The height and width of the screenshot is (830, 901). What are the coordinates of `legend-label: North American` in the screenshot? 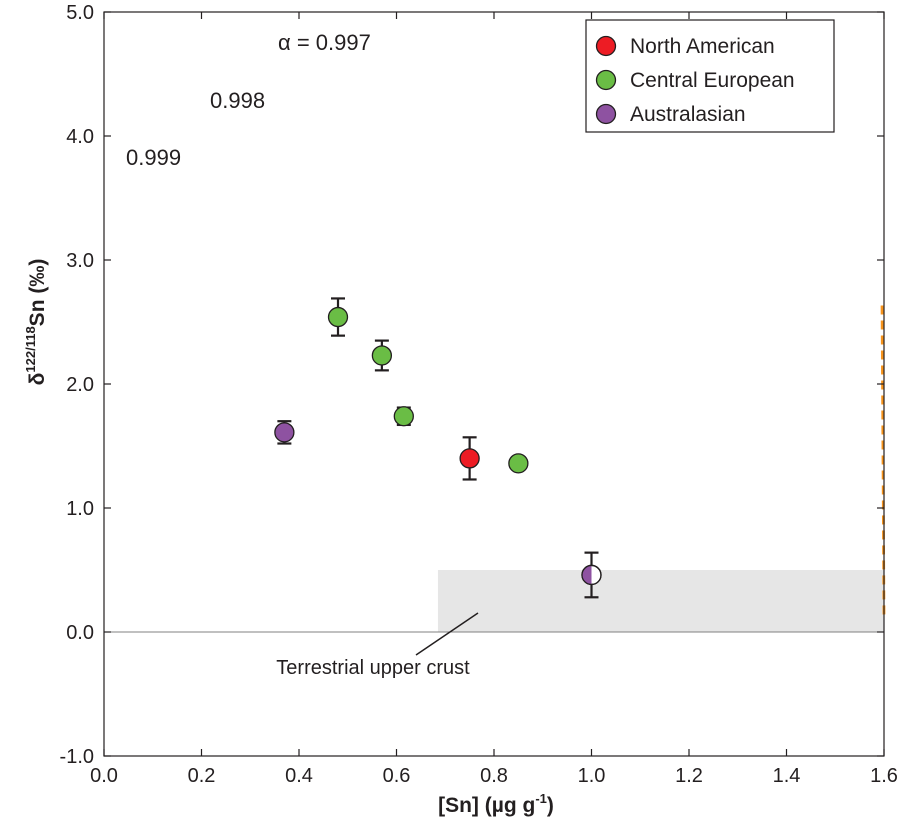 It's located at (702, 46).